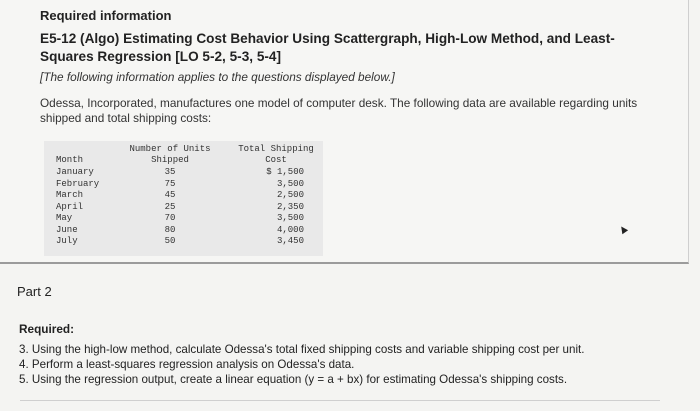 This screenshot has width=700, height=411. I want to click on units-header-line1: Number of Units, so click(170, 149).